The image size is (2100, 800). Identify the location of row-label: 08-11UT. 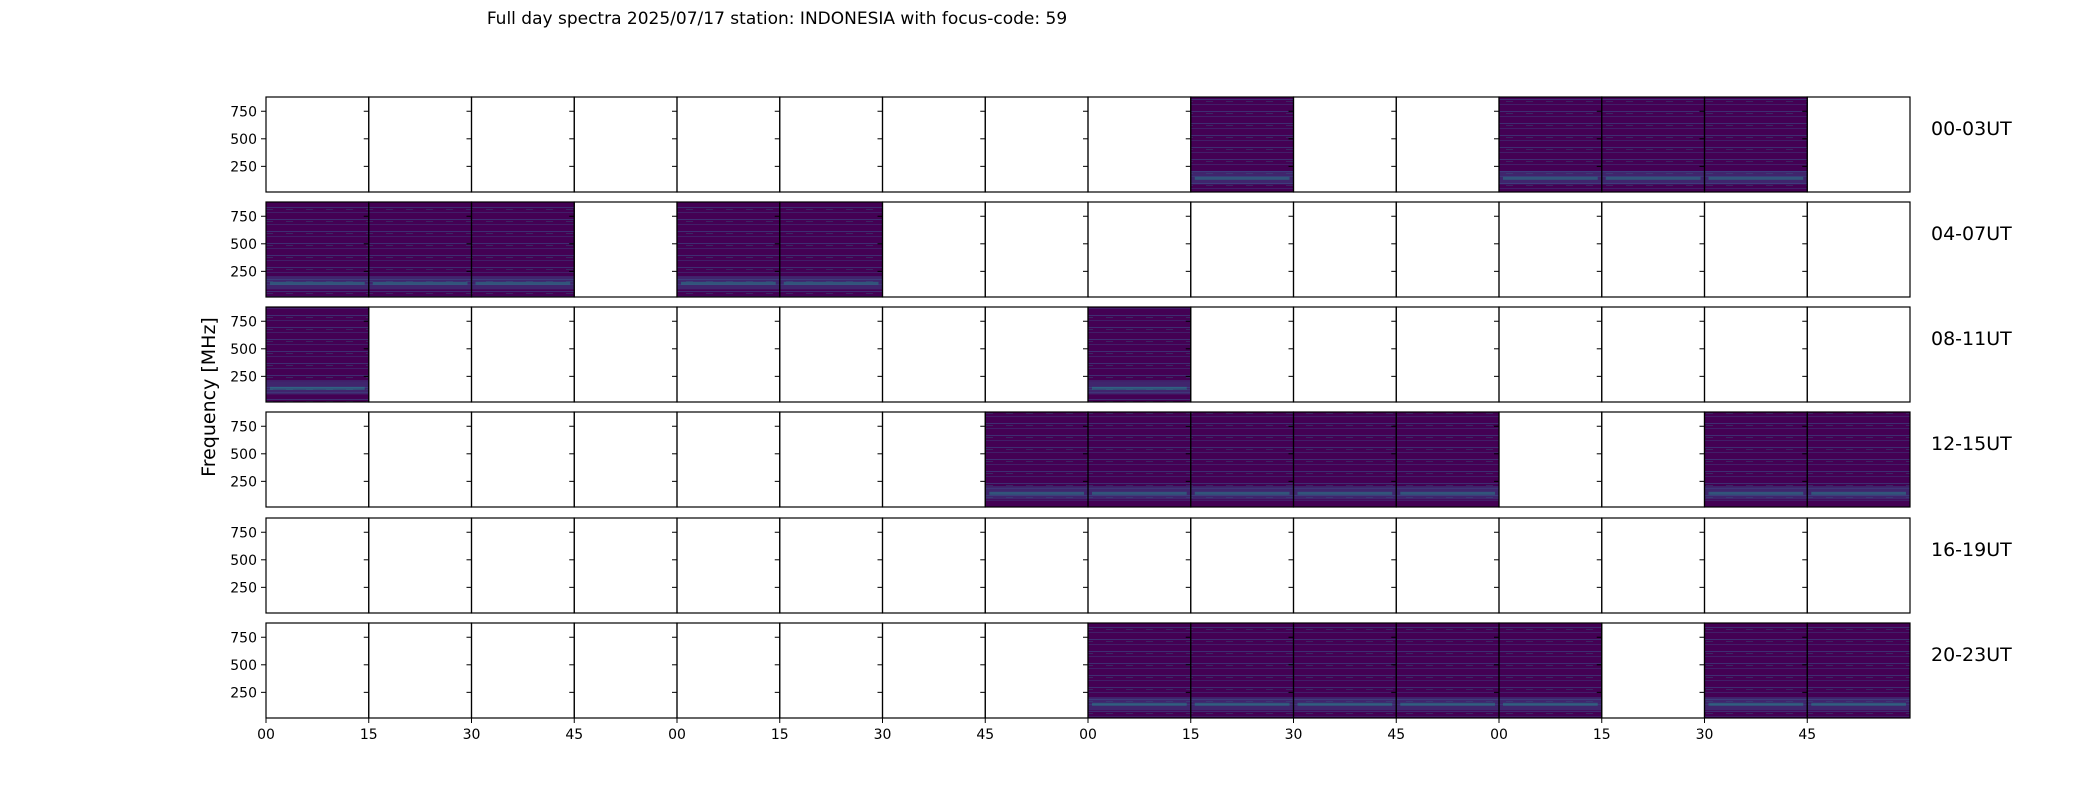
(1971, 339).